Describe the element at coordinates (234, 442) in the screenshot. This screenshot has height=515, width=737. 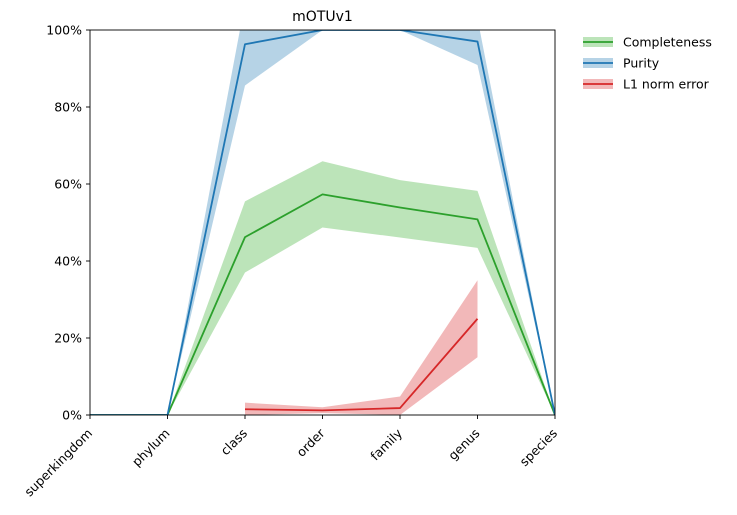
I see `x-tick-label-class: class` at that location.